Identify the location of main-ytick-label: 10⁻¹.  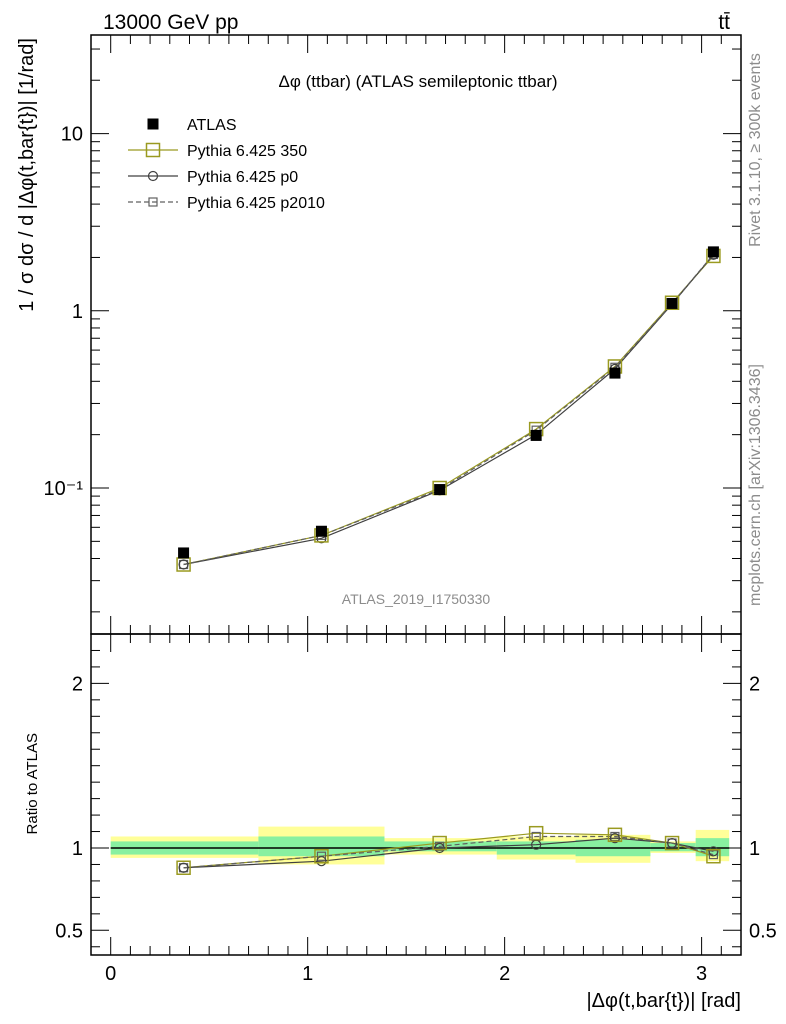
(64, 489).